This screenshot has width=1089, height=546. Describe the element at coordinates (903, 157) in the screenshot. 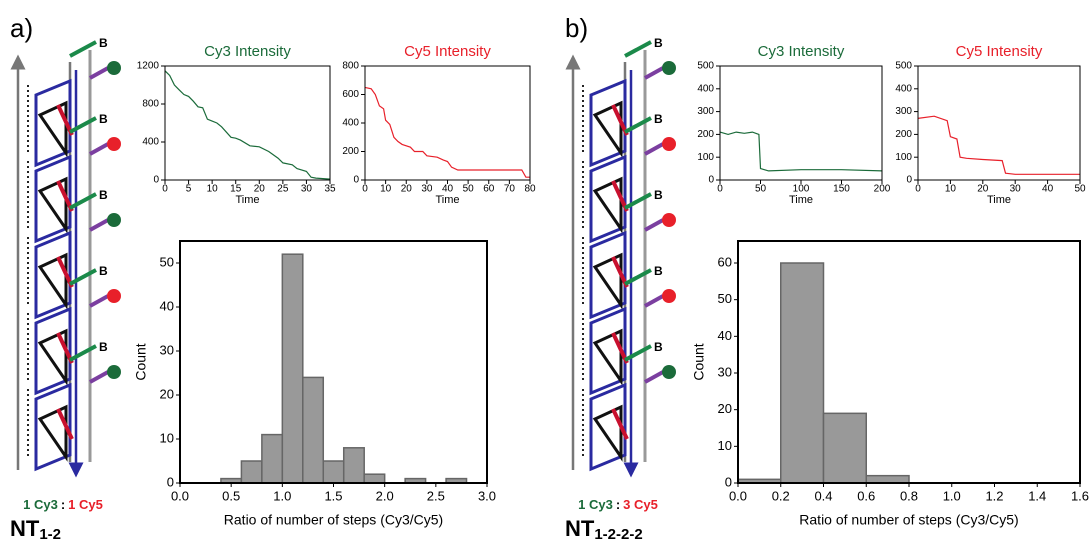

I see `y-tick-label: 100` at that location.